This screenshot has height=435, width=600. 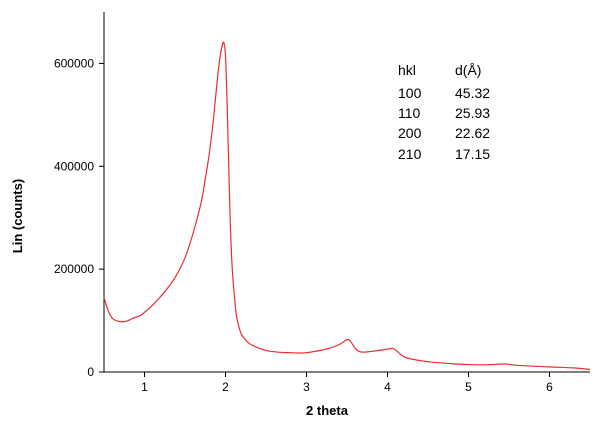 What do you see at coordinates (347, 383) in the screenshot?
I see `x-ticks: 1 2 3 4 5 6` at bounding box center [347, 383].